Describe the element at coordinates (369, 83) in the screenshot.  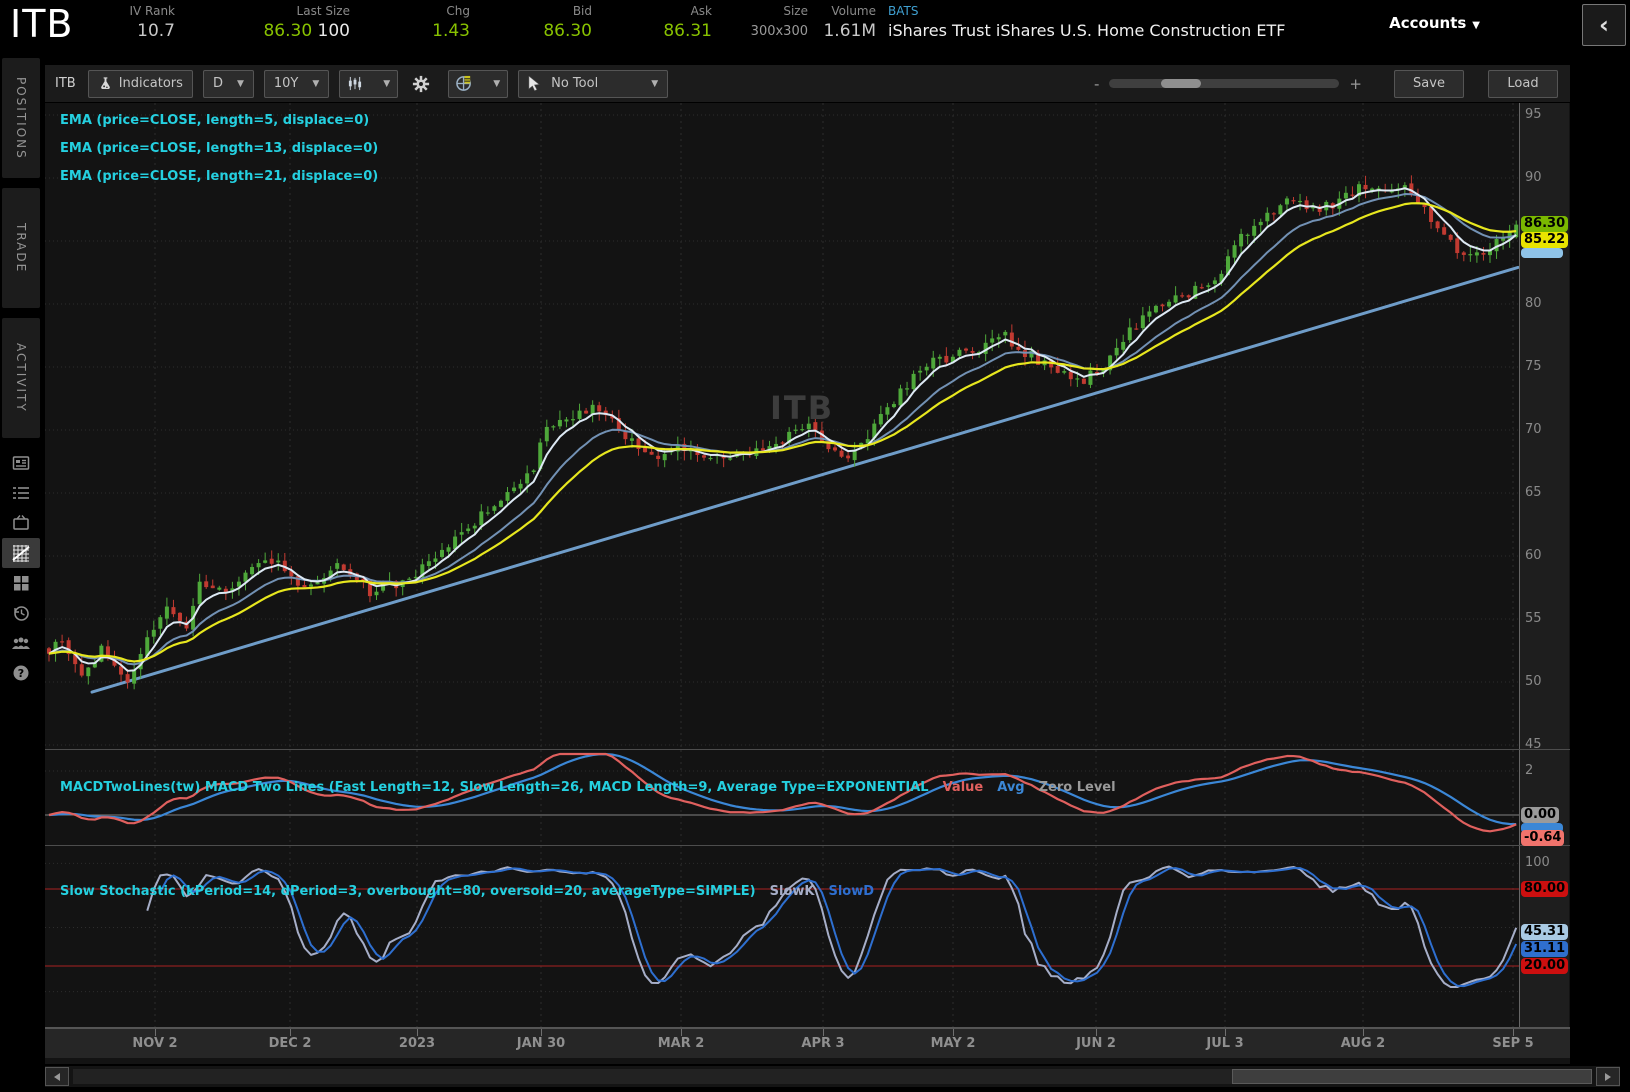
I see `chart-type-dropdown: ▼` at that location.